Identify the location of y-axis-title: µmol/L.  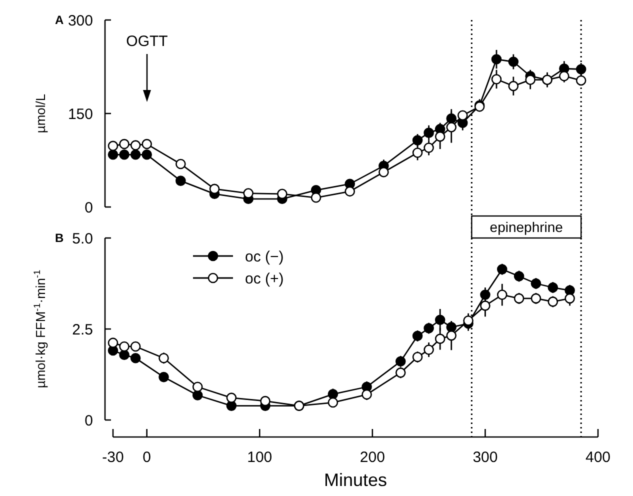
(40, 114).